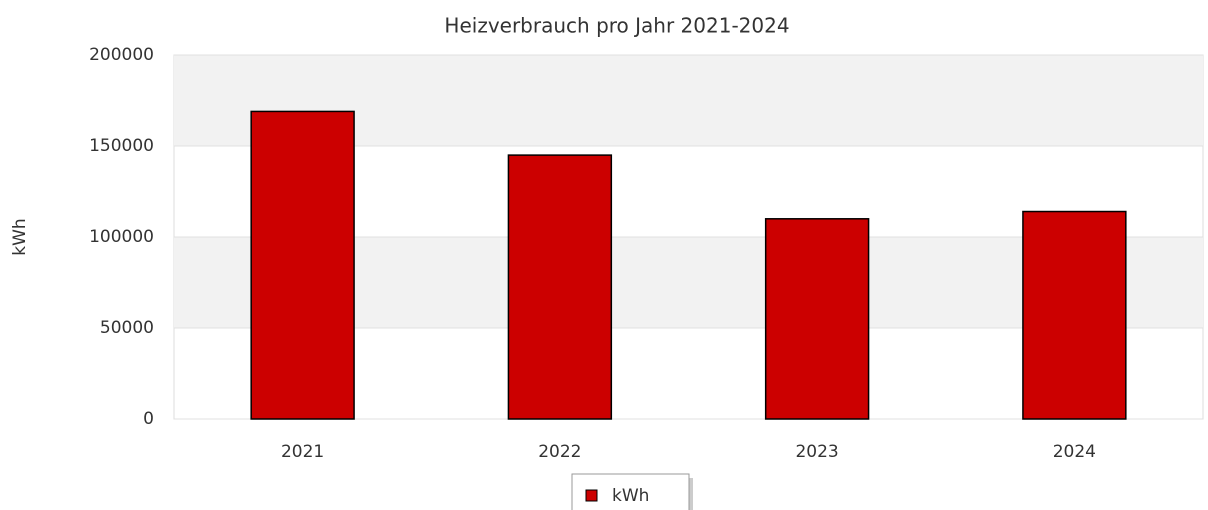 This screenshot has height=510, width=1208. Describe the element at coordinates (559, 452) in the screenshot. I see `x-tick-label: 2022` at that location.